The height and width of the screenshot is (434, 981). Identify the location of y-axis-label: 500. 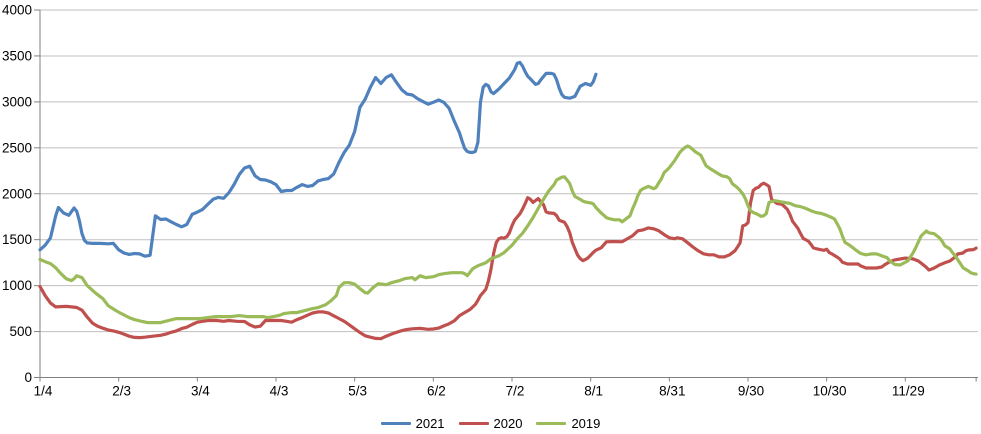
(20, 331).